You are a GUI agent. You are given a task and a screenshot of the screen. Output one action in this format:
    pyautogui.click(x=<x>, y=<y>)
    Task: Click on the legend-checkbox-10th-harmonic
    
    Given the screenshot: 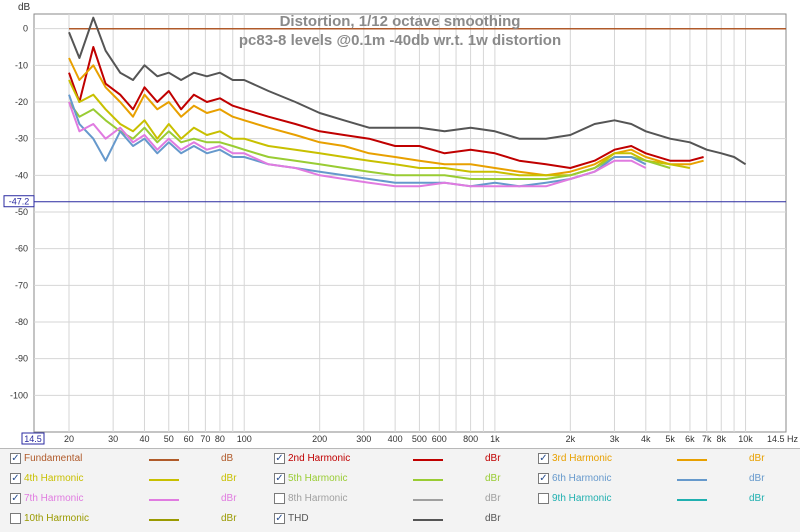 What is the action you would take?
    pyautogui.click(x=15, y=518)
    